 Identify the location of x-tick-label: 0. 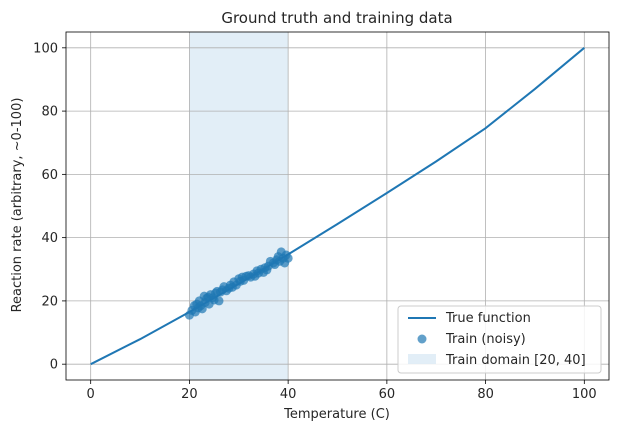
(91, 394).